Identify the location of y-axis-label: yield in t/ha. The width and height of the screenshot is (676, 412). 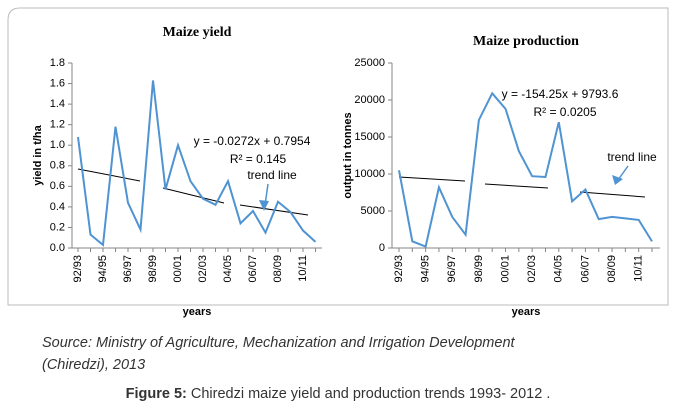
(38, 154).